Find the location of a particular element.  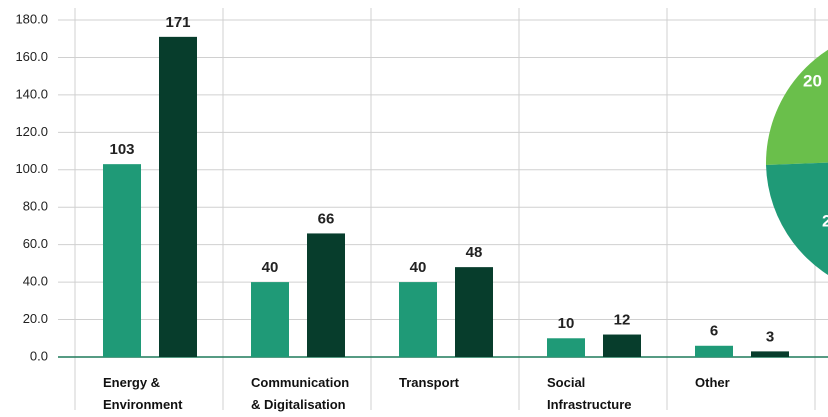

x-tick-label: Transport is located at coordinates (429, 382).